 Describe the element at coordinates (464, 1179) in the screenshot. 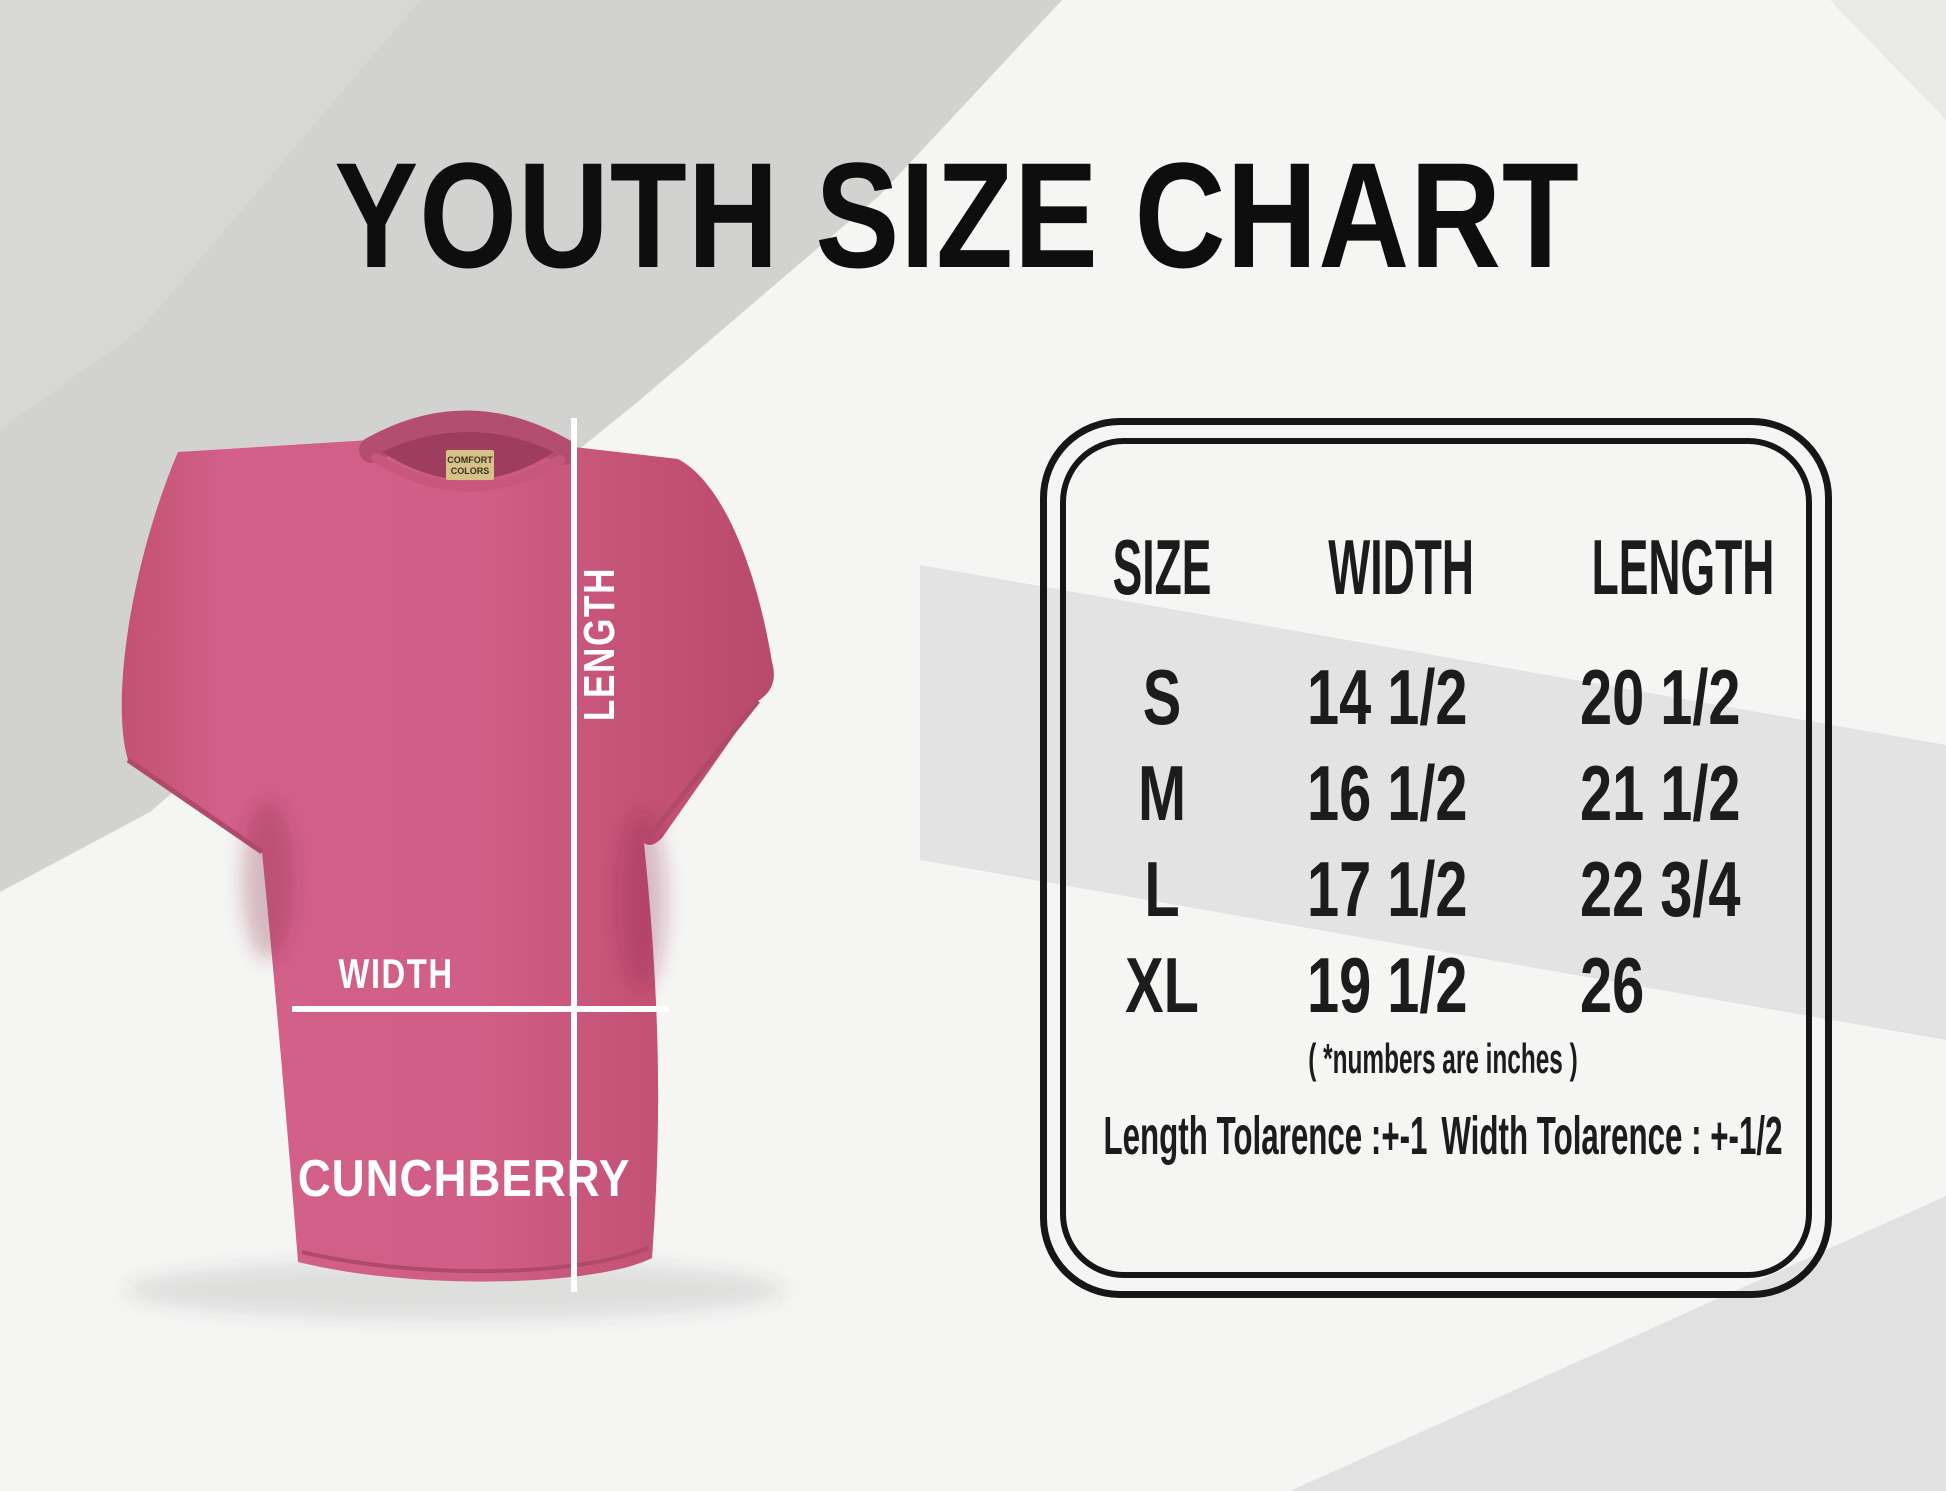

I see `shirt-color-name: CUNCHBERRY` at that location.